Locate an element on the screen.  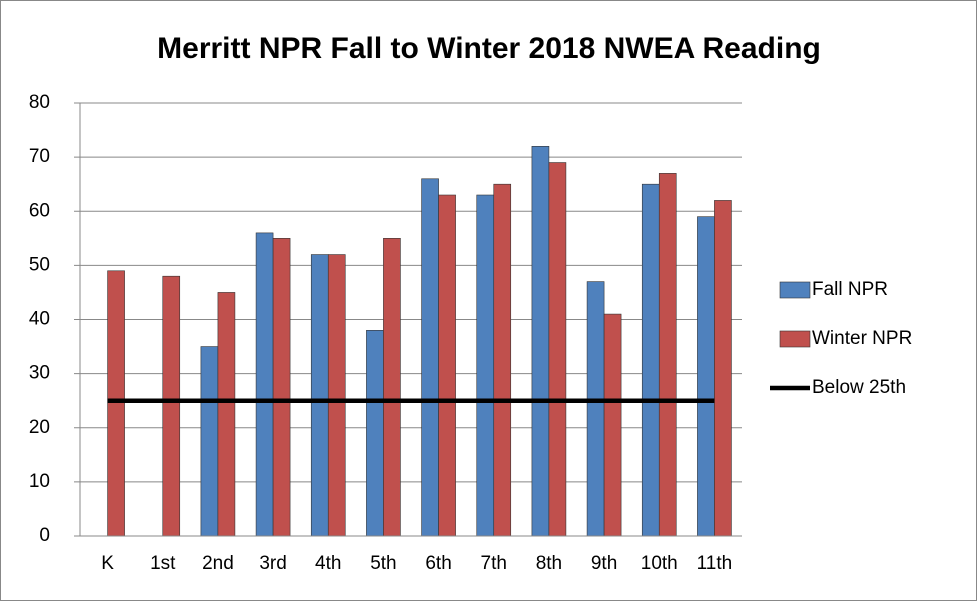
y-tick-label: 80 is located at coordinates (39, 102).